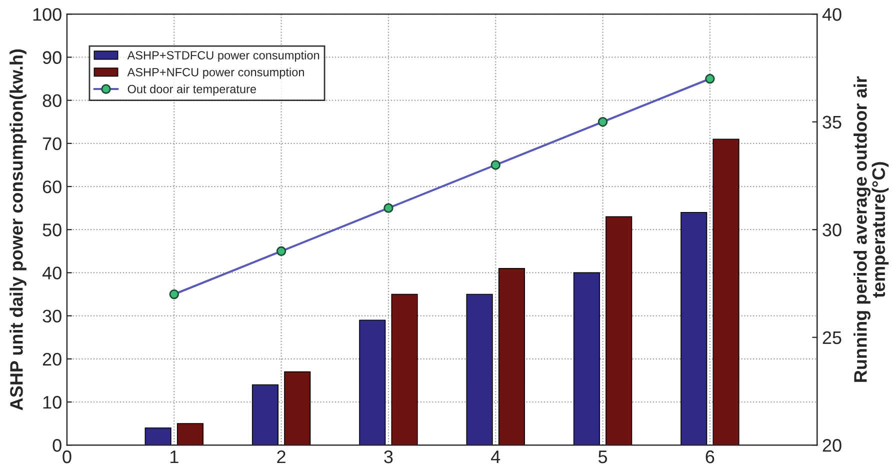 The height and width of the screenshot is (471, 893). I want to click on y-tick-label: 40, so click(52, 273).